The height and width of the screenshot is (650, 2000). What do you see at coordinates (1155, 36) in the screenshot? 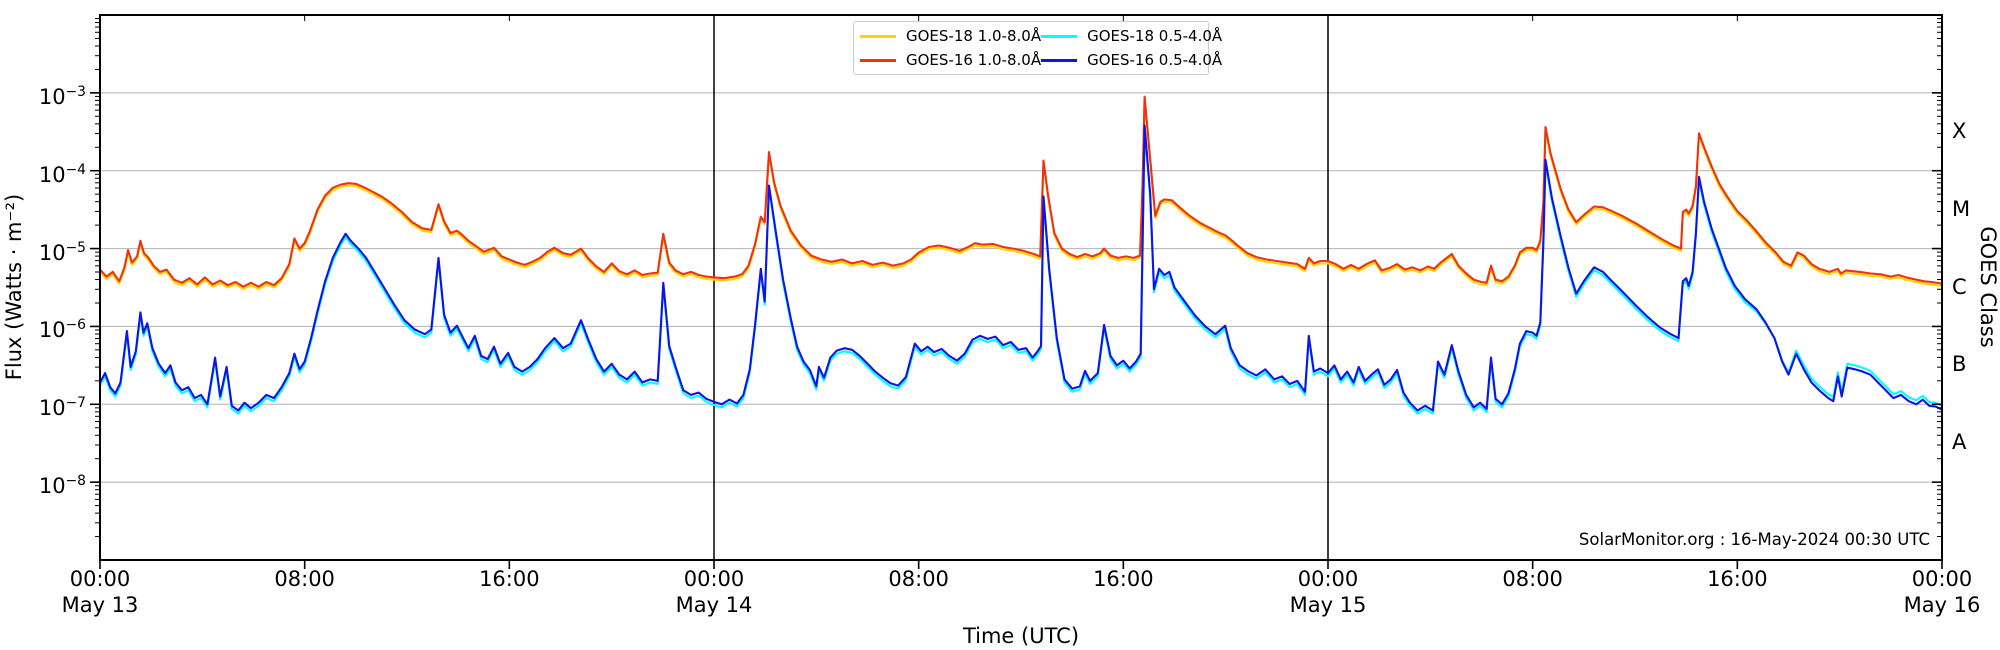
I see `legend-label: GOES-18 0.5-4.0Å` at bounding box center [1155, 36].